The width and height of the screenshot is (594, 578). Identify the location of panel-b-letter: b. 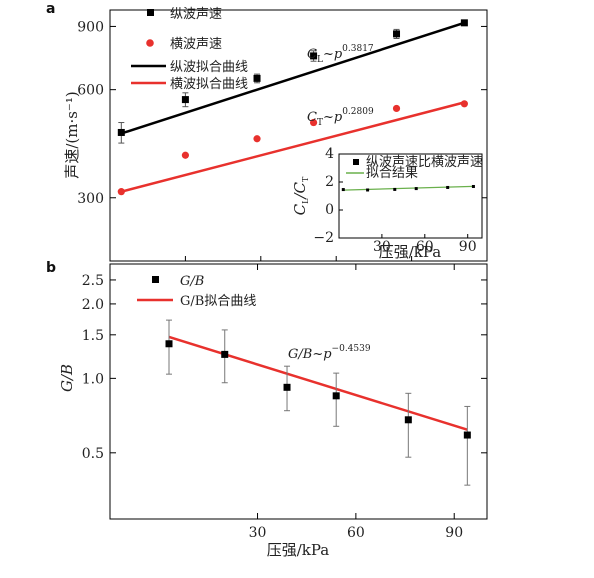
(51, 268).